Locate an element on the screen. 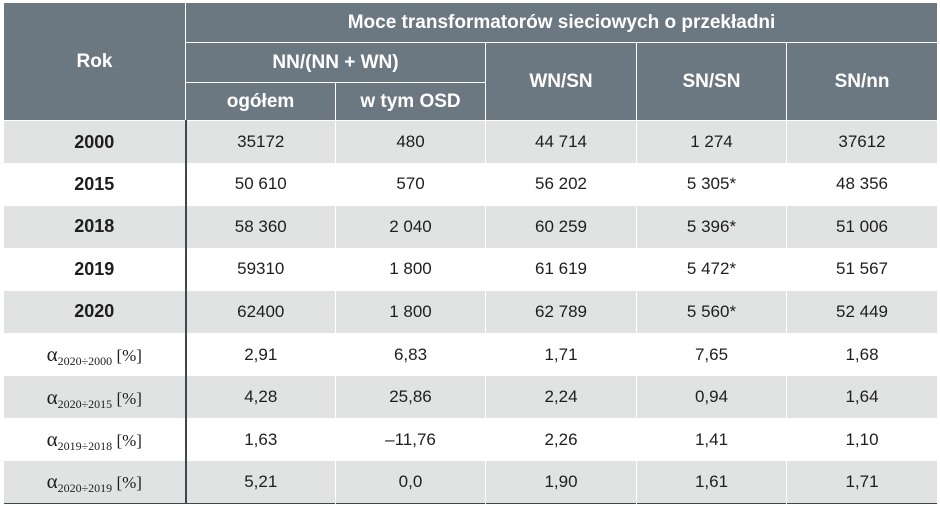 Image resolution: width=940 pixels, height=506 pixels. table-row-alpha: α2020÷2000 [%] 2,91 6,83 1,71 7,65 1,68 is located at coordinates (471, 354).